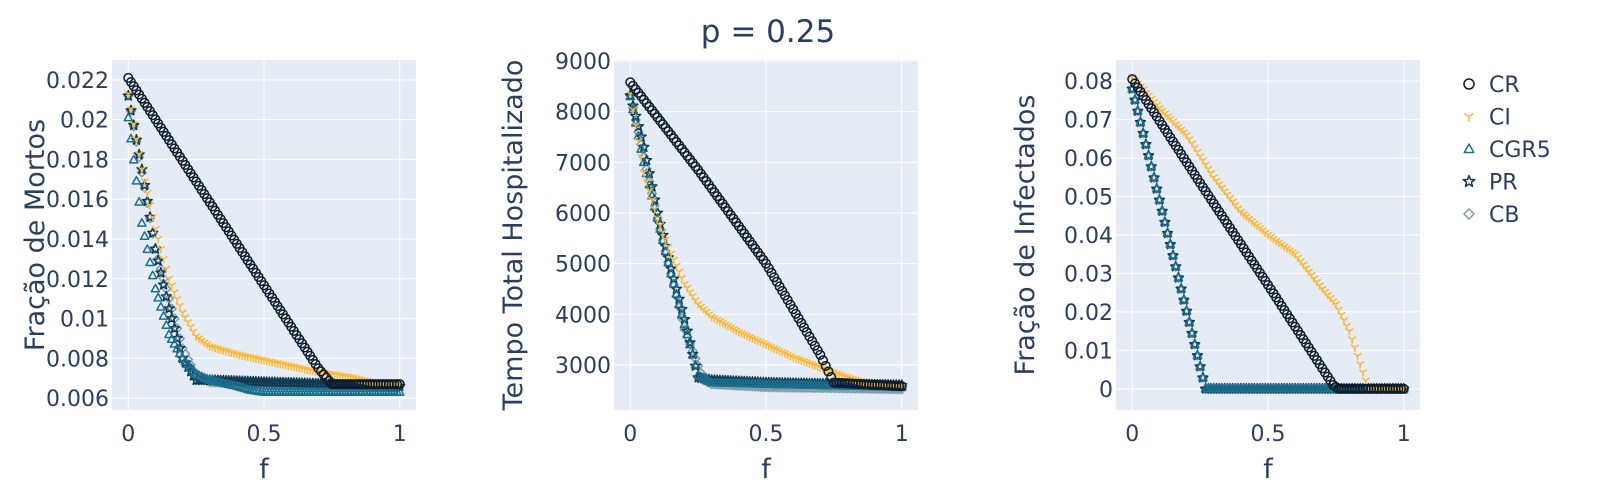  Describe the element at coordinates (1088, 121) in the screenshot. I see `y-tick-label: 0.07` at that location.